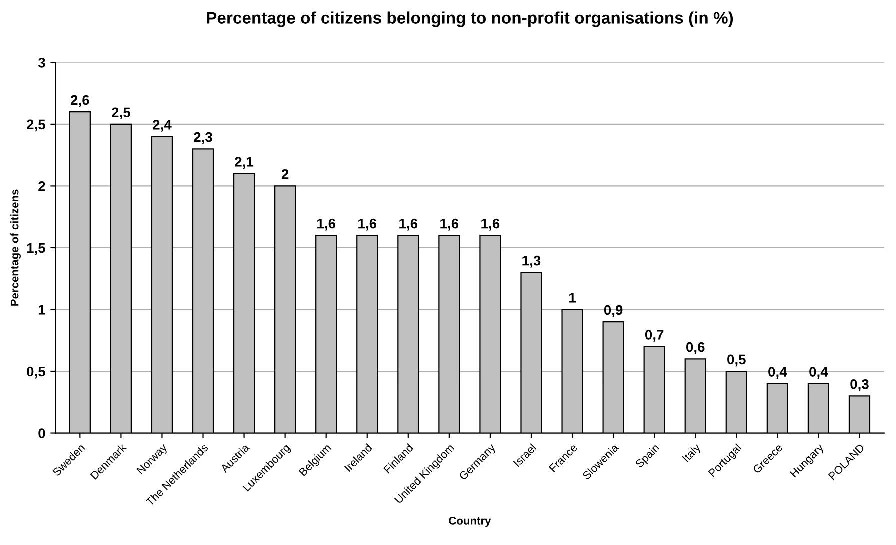 The width and height of the screenshot is (896, 545). Describe the element at coordinates (613, 311) in the screenshot. I see `data-label: 0,9` at that location.